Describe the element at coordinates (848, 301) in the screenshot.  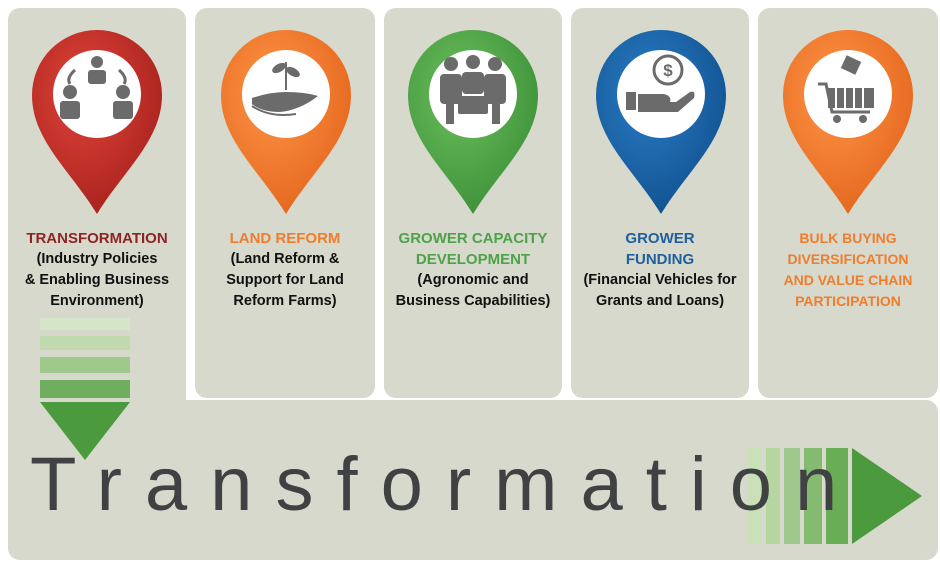
I see `card-title-line: PARTICIPATION` at that location.